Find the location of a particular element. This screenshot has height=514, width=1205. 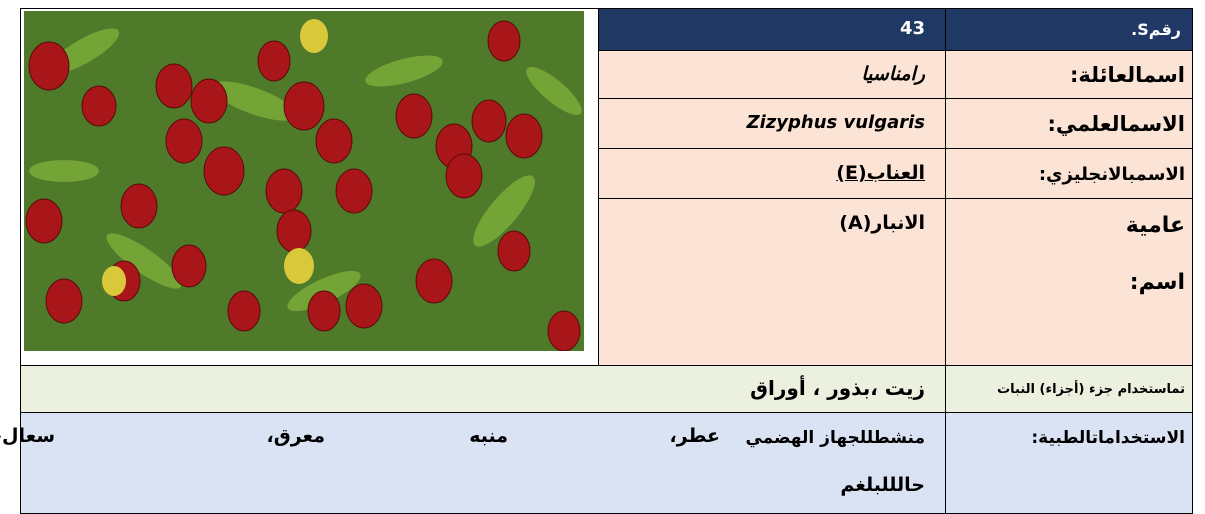

medical-label: الاستخداماتالطبية: is located at coordinates (1108, 438).